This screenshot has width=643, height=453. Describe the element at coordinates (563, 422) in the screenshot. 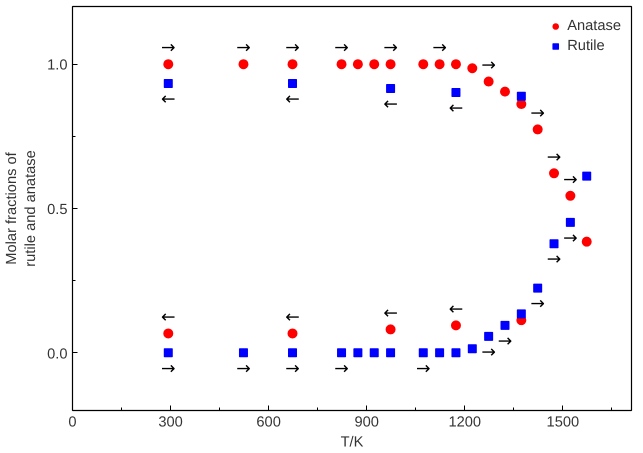

I see `x-tick-label: 1500` at that location.